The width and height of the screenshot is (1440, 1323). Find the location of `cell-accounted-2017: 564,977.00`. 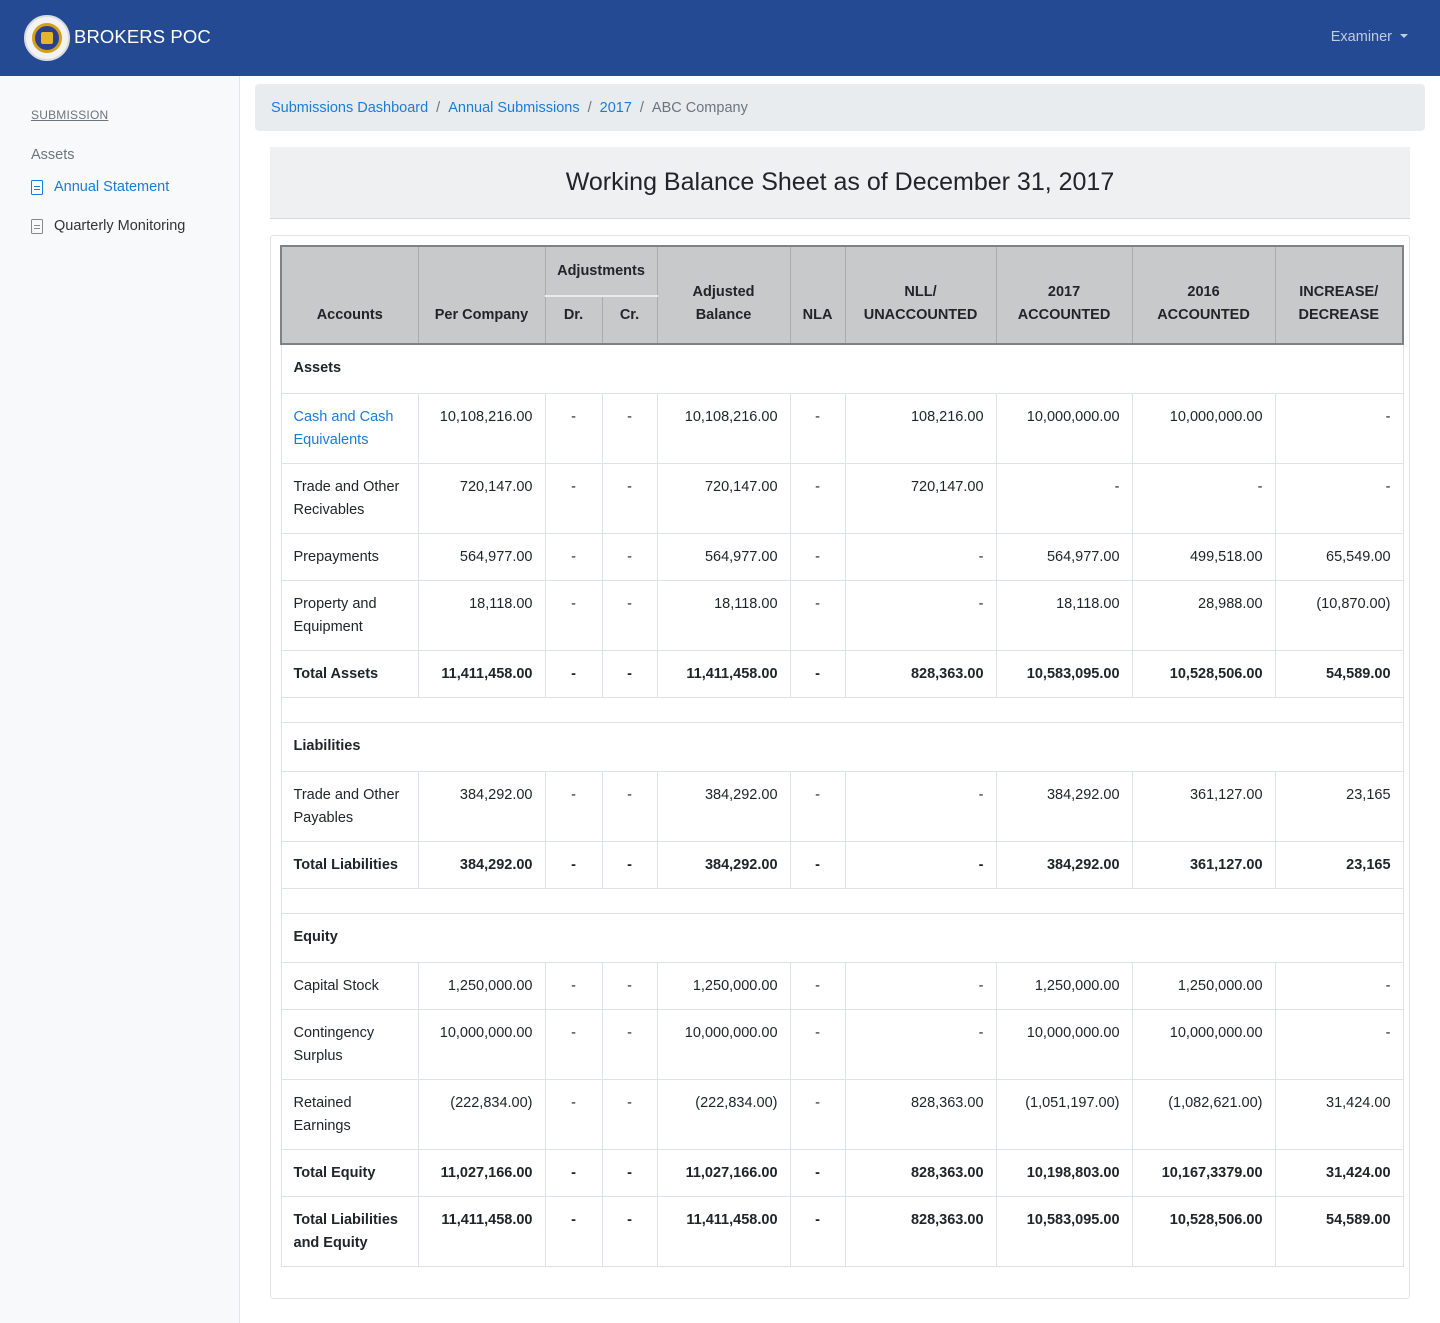

cell-accounted-2017: 564,977.00 is located at coordinates (1064, 556).